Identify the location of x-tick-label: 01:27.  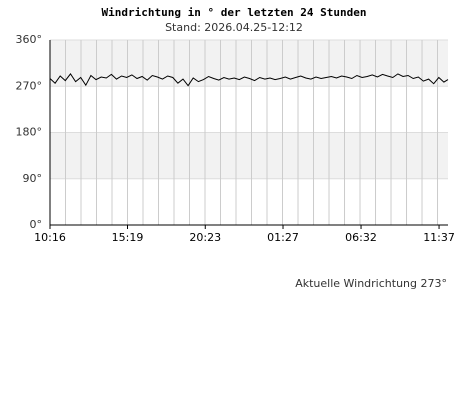
(283, 237).